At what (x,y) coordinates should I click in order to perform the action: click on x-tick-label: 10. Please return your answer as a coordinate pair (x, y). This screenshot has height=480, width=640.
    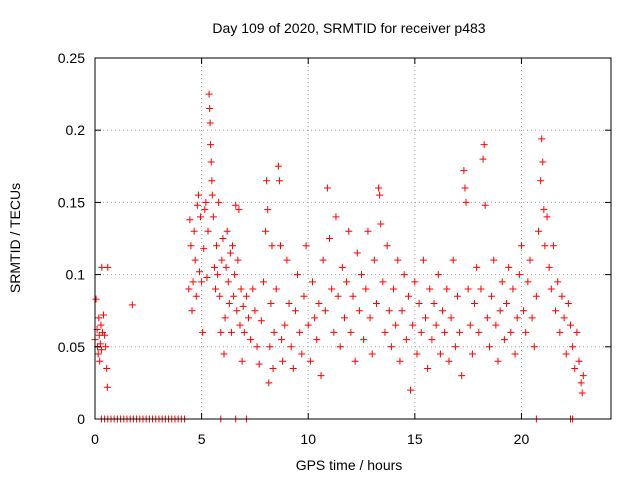
    Looking at the image, I should click on (308, 439).